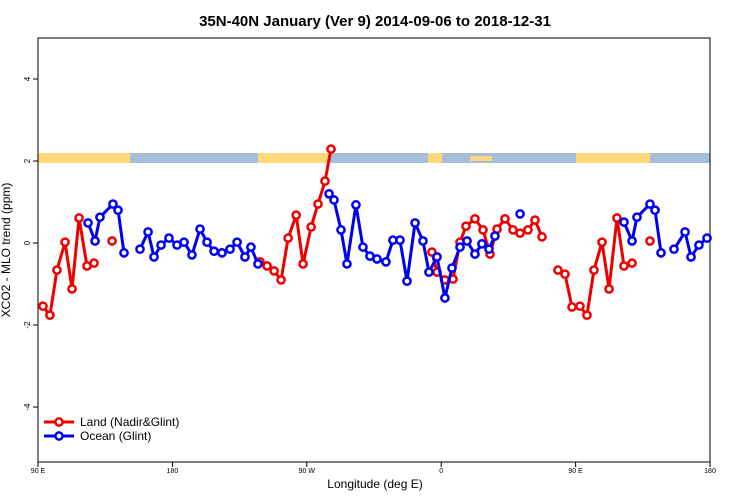 The height and width of the screenshot is (500, 750). What do you see at coordinates (129, 422) in the screenshot?
I see `legend-label: Land (Nadir&Glint)` at bounding box center [129, 422].